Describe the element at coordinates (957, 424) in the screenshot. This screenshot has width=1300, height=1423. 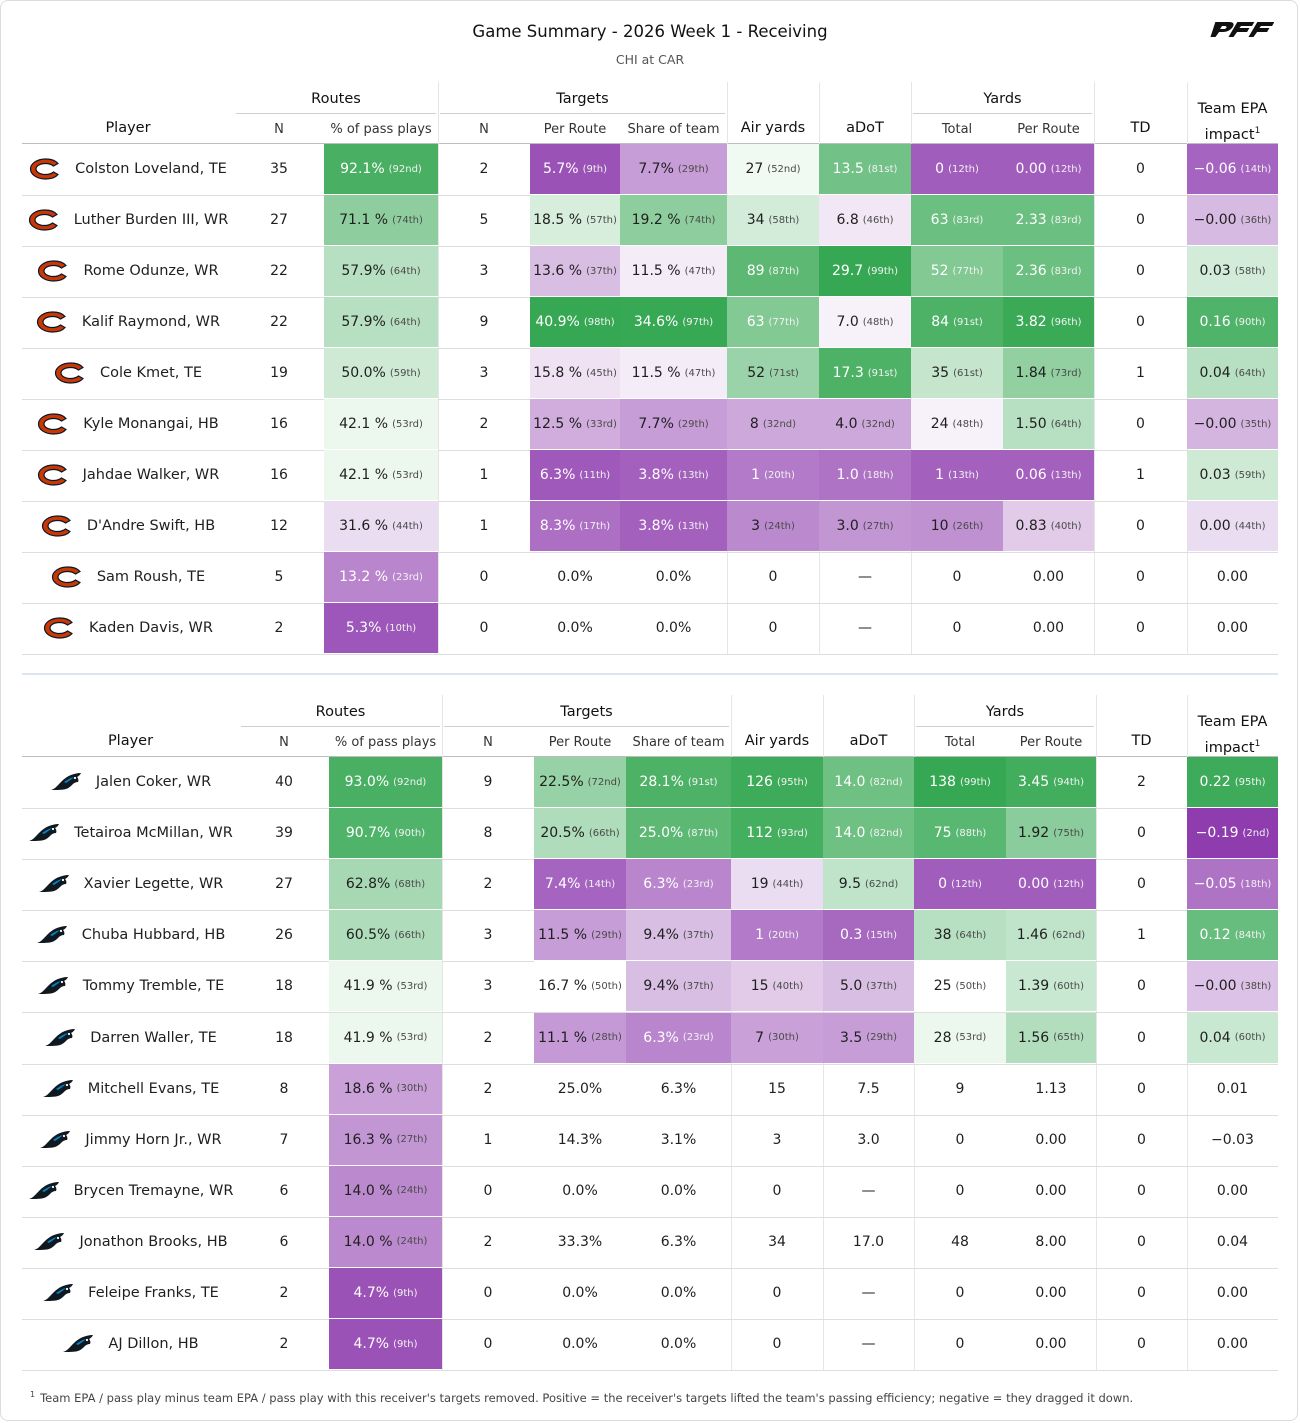
I see `cell-yds-total: 24 (48th)` at that location.